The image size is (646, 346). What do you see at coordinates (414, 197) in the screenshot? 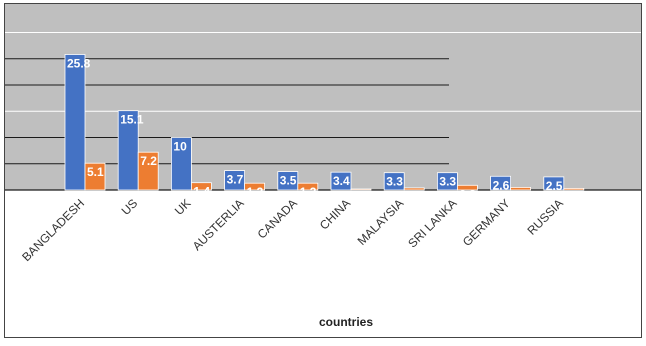
I see `data-label: 0.4` at bounding box center [414, 197].